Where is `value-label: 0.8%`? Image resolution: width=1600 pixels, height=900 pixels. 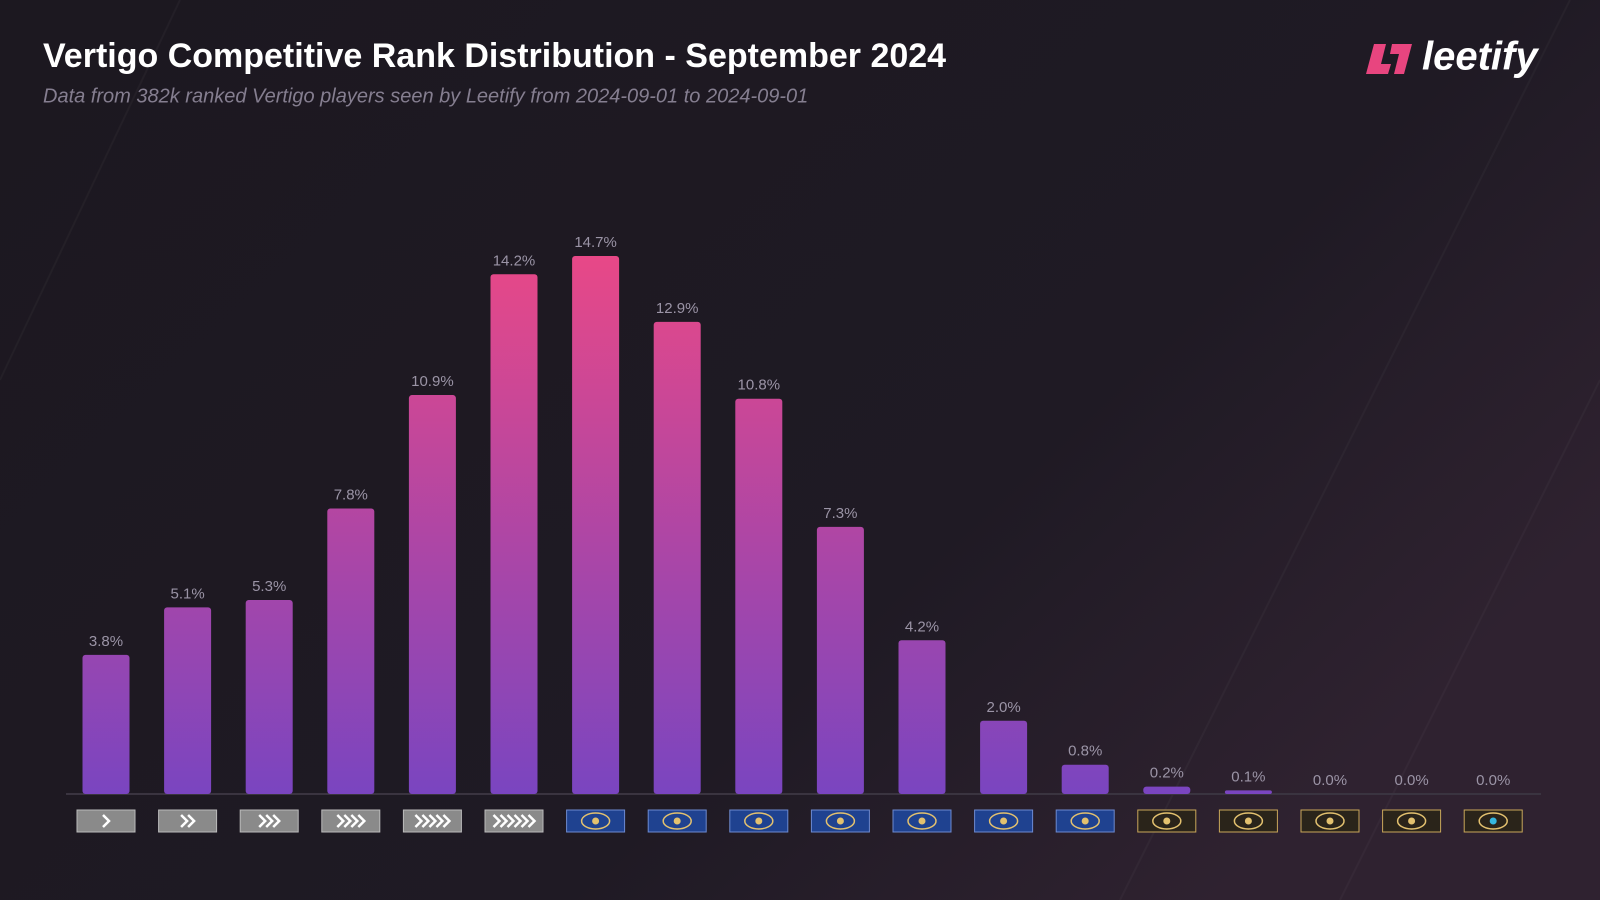
value-label: 0.8% is located at coordinates (1085, 751).